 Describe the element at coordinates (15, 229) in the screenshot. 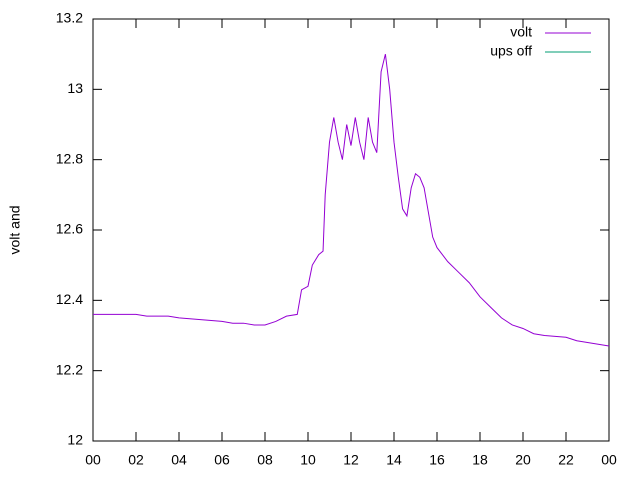

I see `y-axis-label: volt and` at that location.